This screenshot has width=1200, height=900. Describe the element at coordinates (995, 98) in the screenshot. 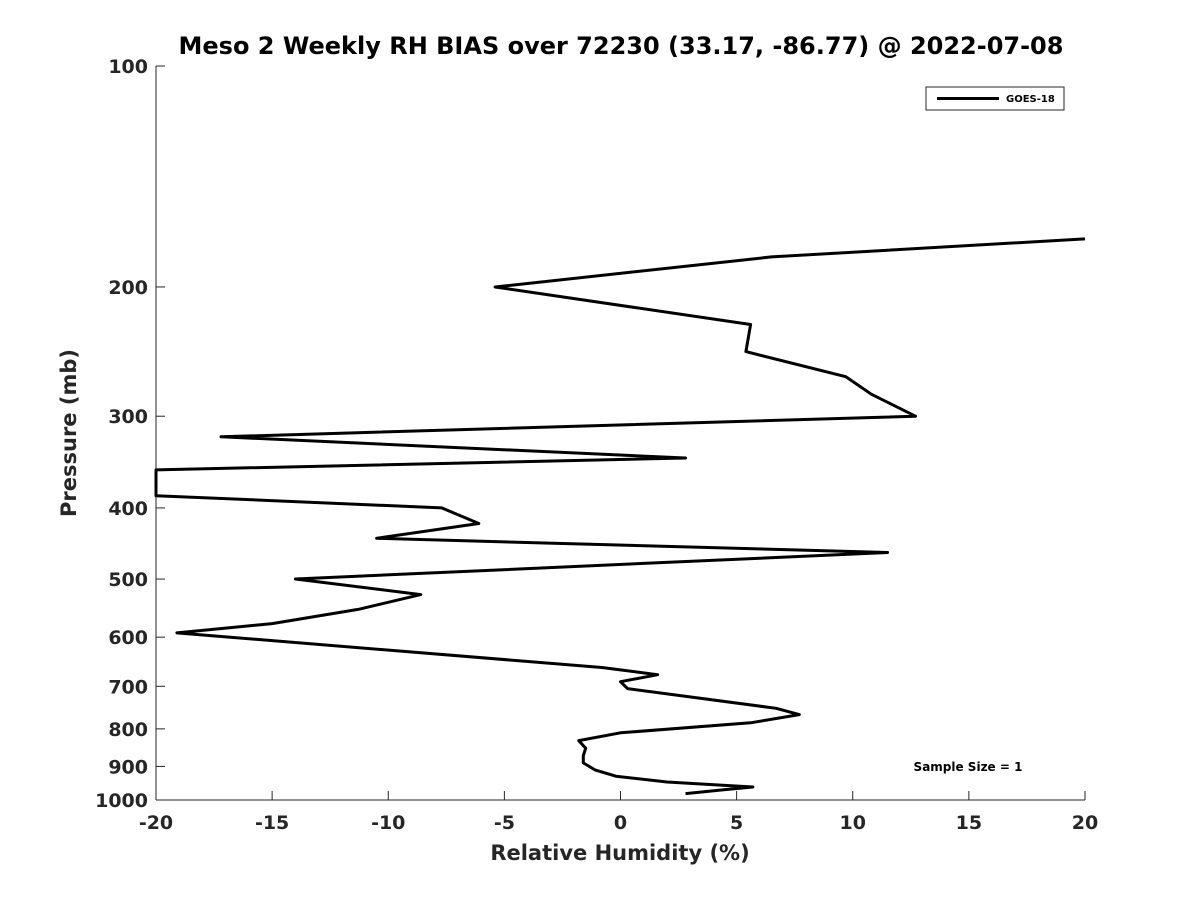

I see `legend: GOES-18` at that location.